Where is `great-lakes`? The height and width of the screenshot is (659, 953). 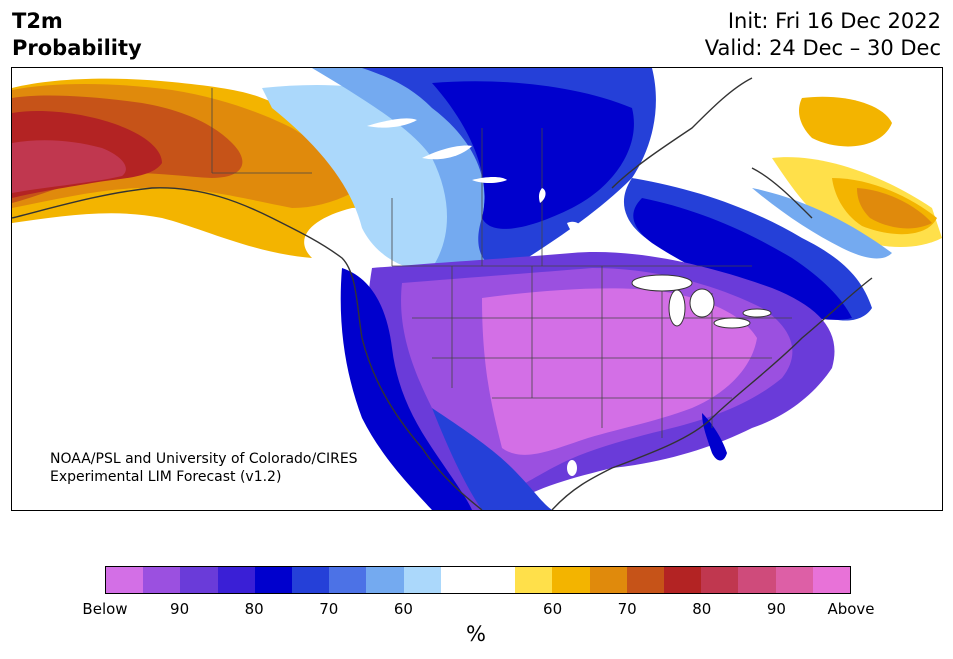 great-lakes is located at coordinates (701, 301).